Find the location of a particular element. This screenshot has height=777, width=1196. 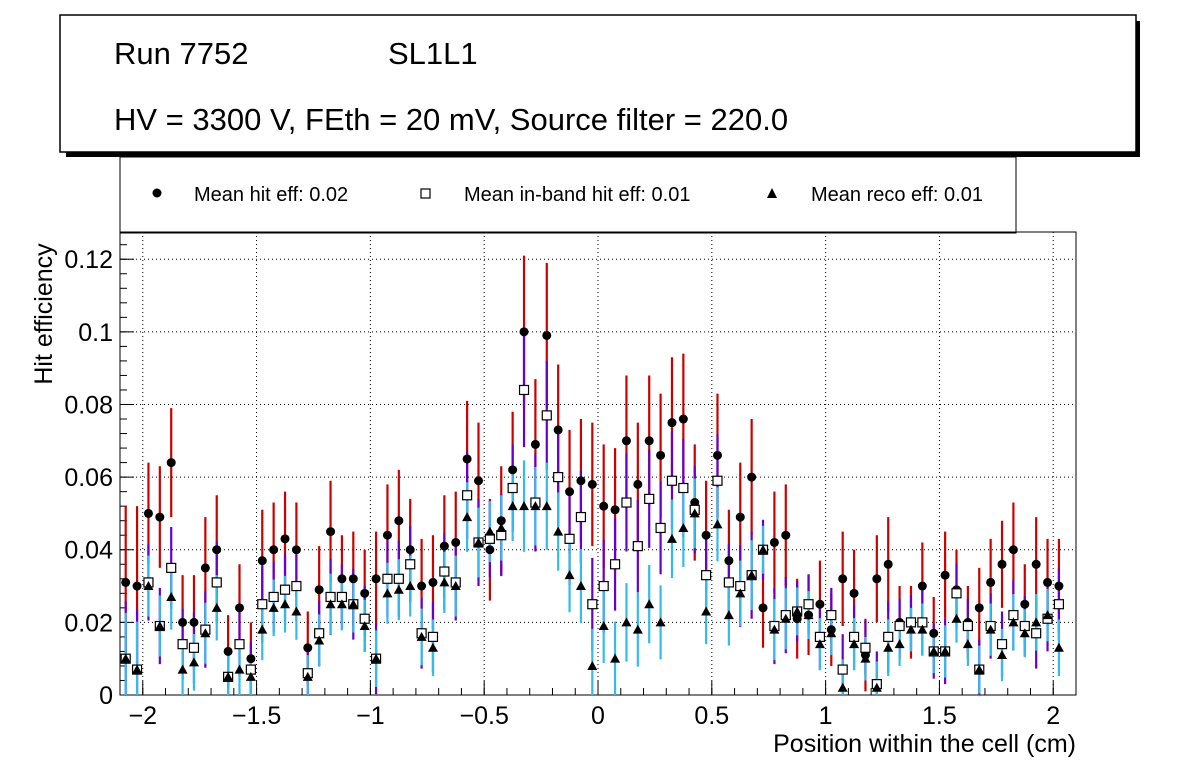

layer-label: SL1L1 is located at coordinates (433, 53).